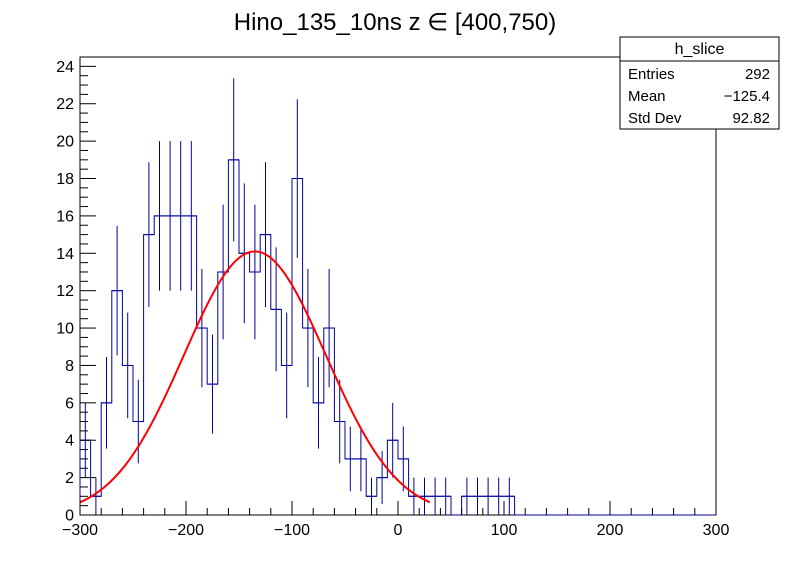 The width and height of the screenshot is (796, 572). I want to click on stats-box-frame, so click(699, 83).